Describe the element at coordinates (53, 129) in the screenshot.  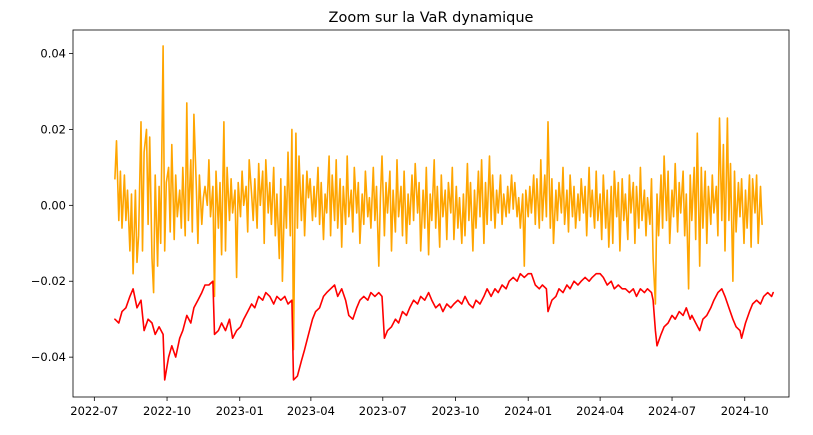
I see `y-tick-label: 0.02` at that location.